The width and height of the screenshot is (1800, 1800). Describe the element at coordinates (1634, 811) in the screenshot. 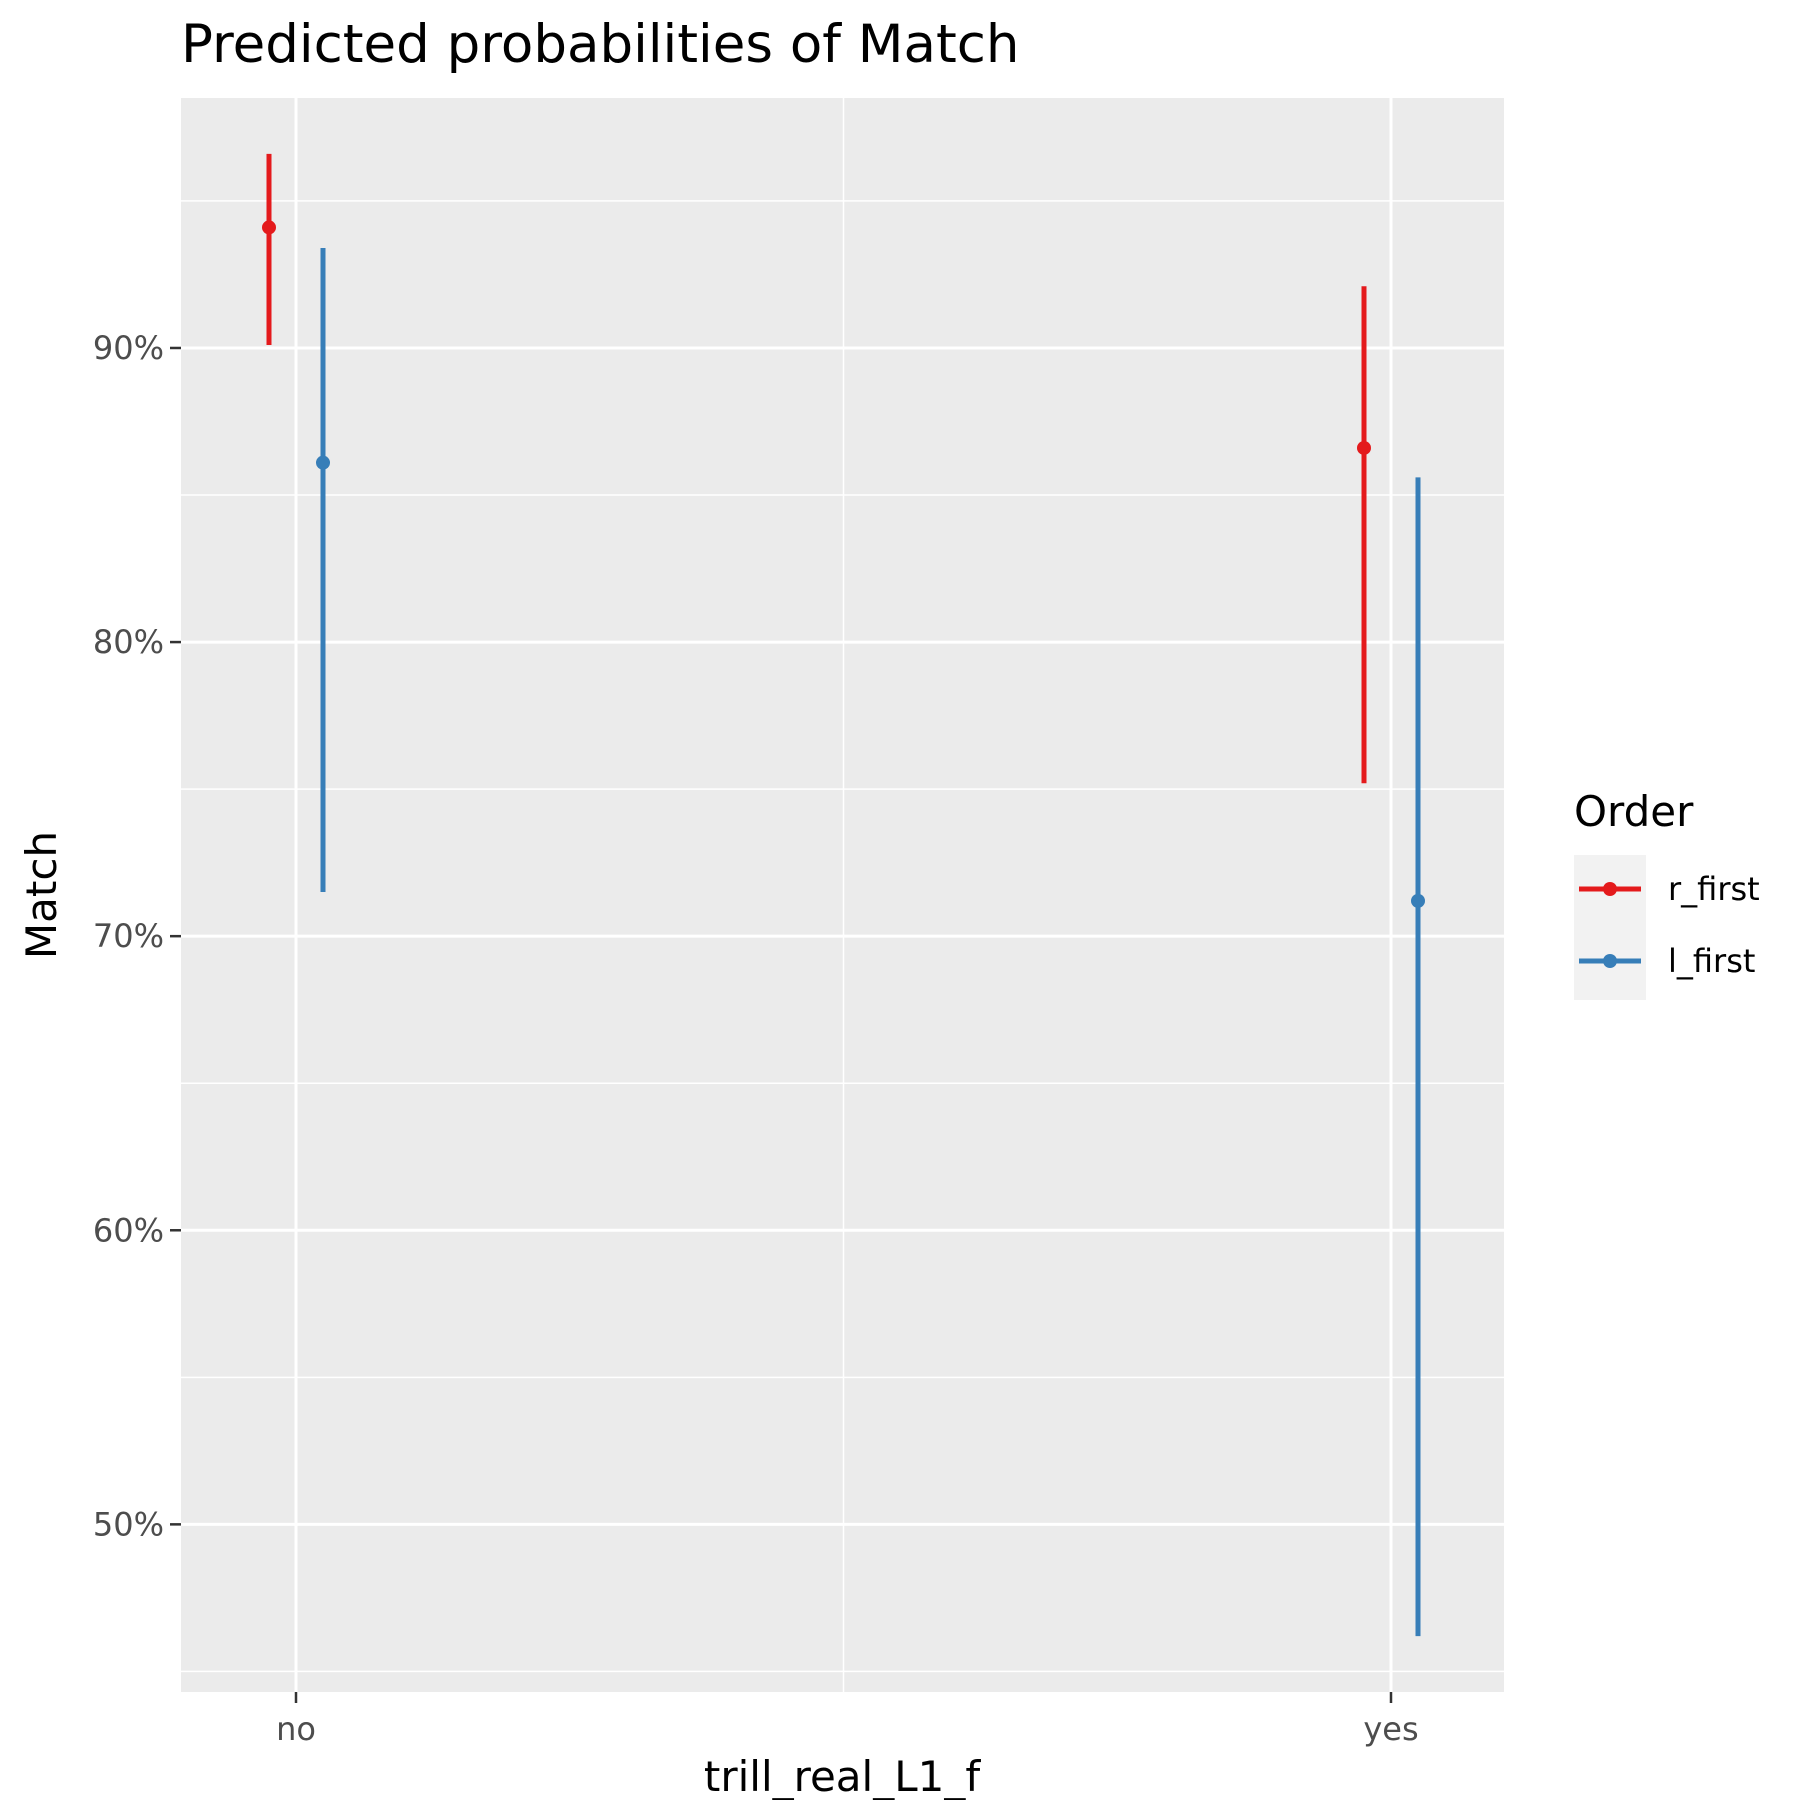

I see `legend-title: Order` at that location.